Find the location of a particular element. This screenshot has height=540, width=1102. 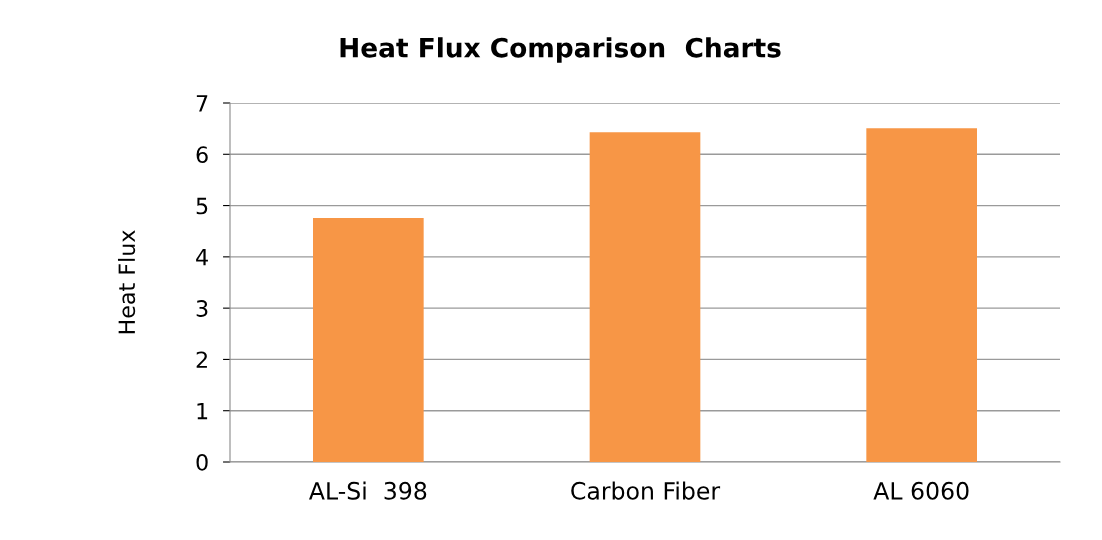

x-tick-label: Carbon Fiber is located at coordinates (646, 490).